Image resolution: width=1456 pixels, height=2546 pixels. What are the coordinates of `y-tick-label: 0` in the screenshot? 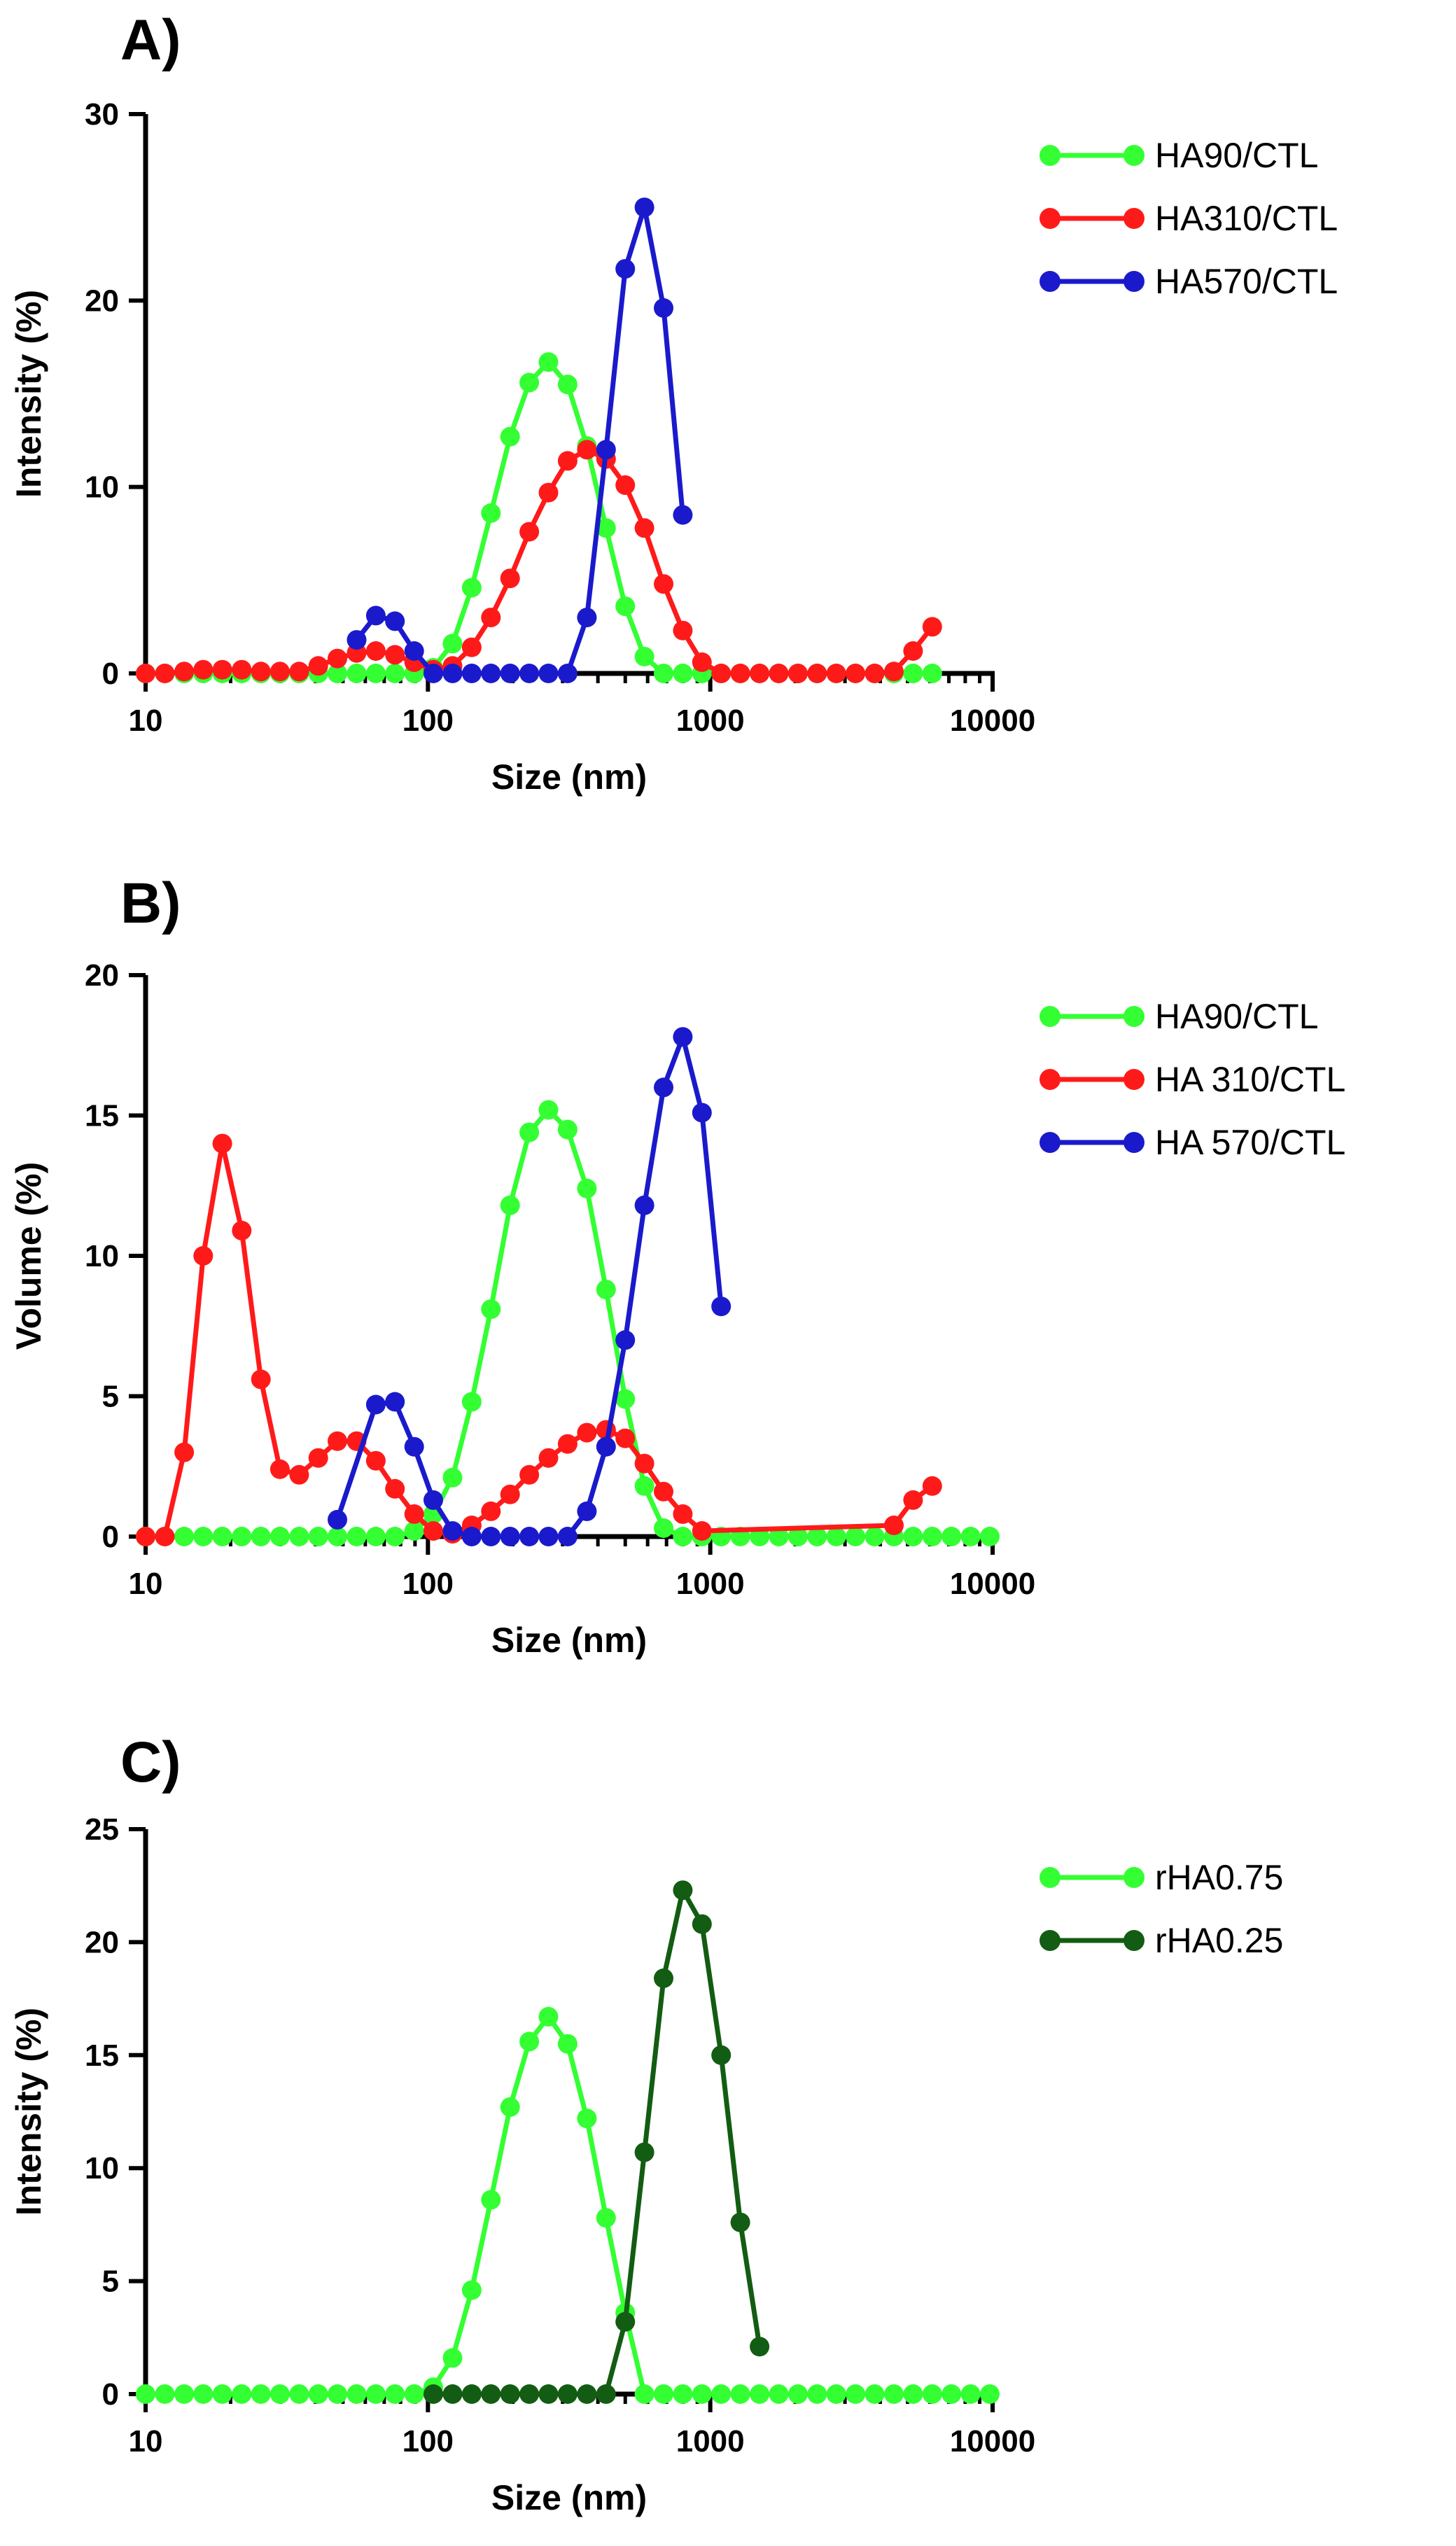 It's located at (110, 674).